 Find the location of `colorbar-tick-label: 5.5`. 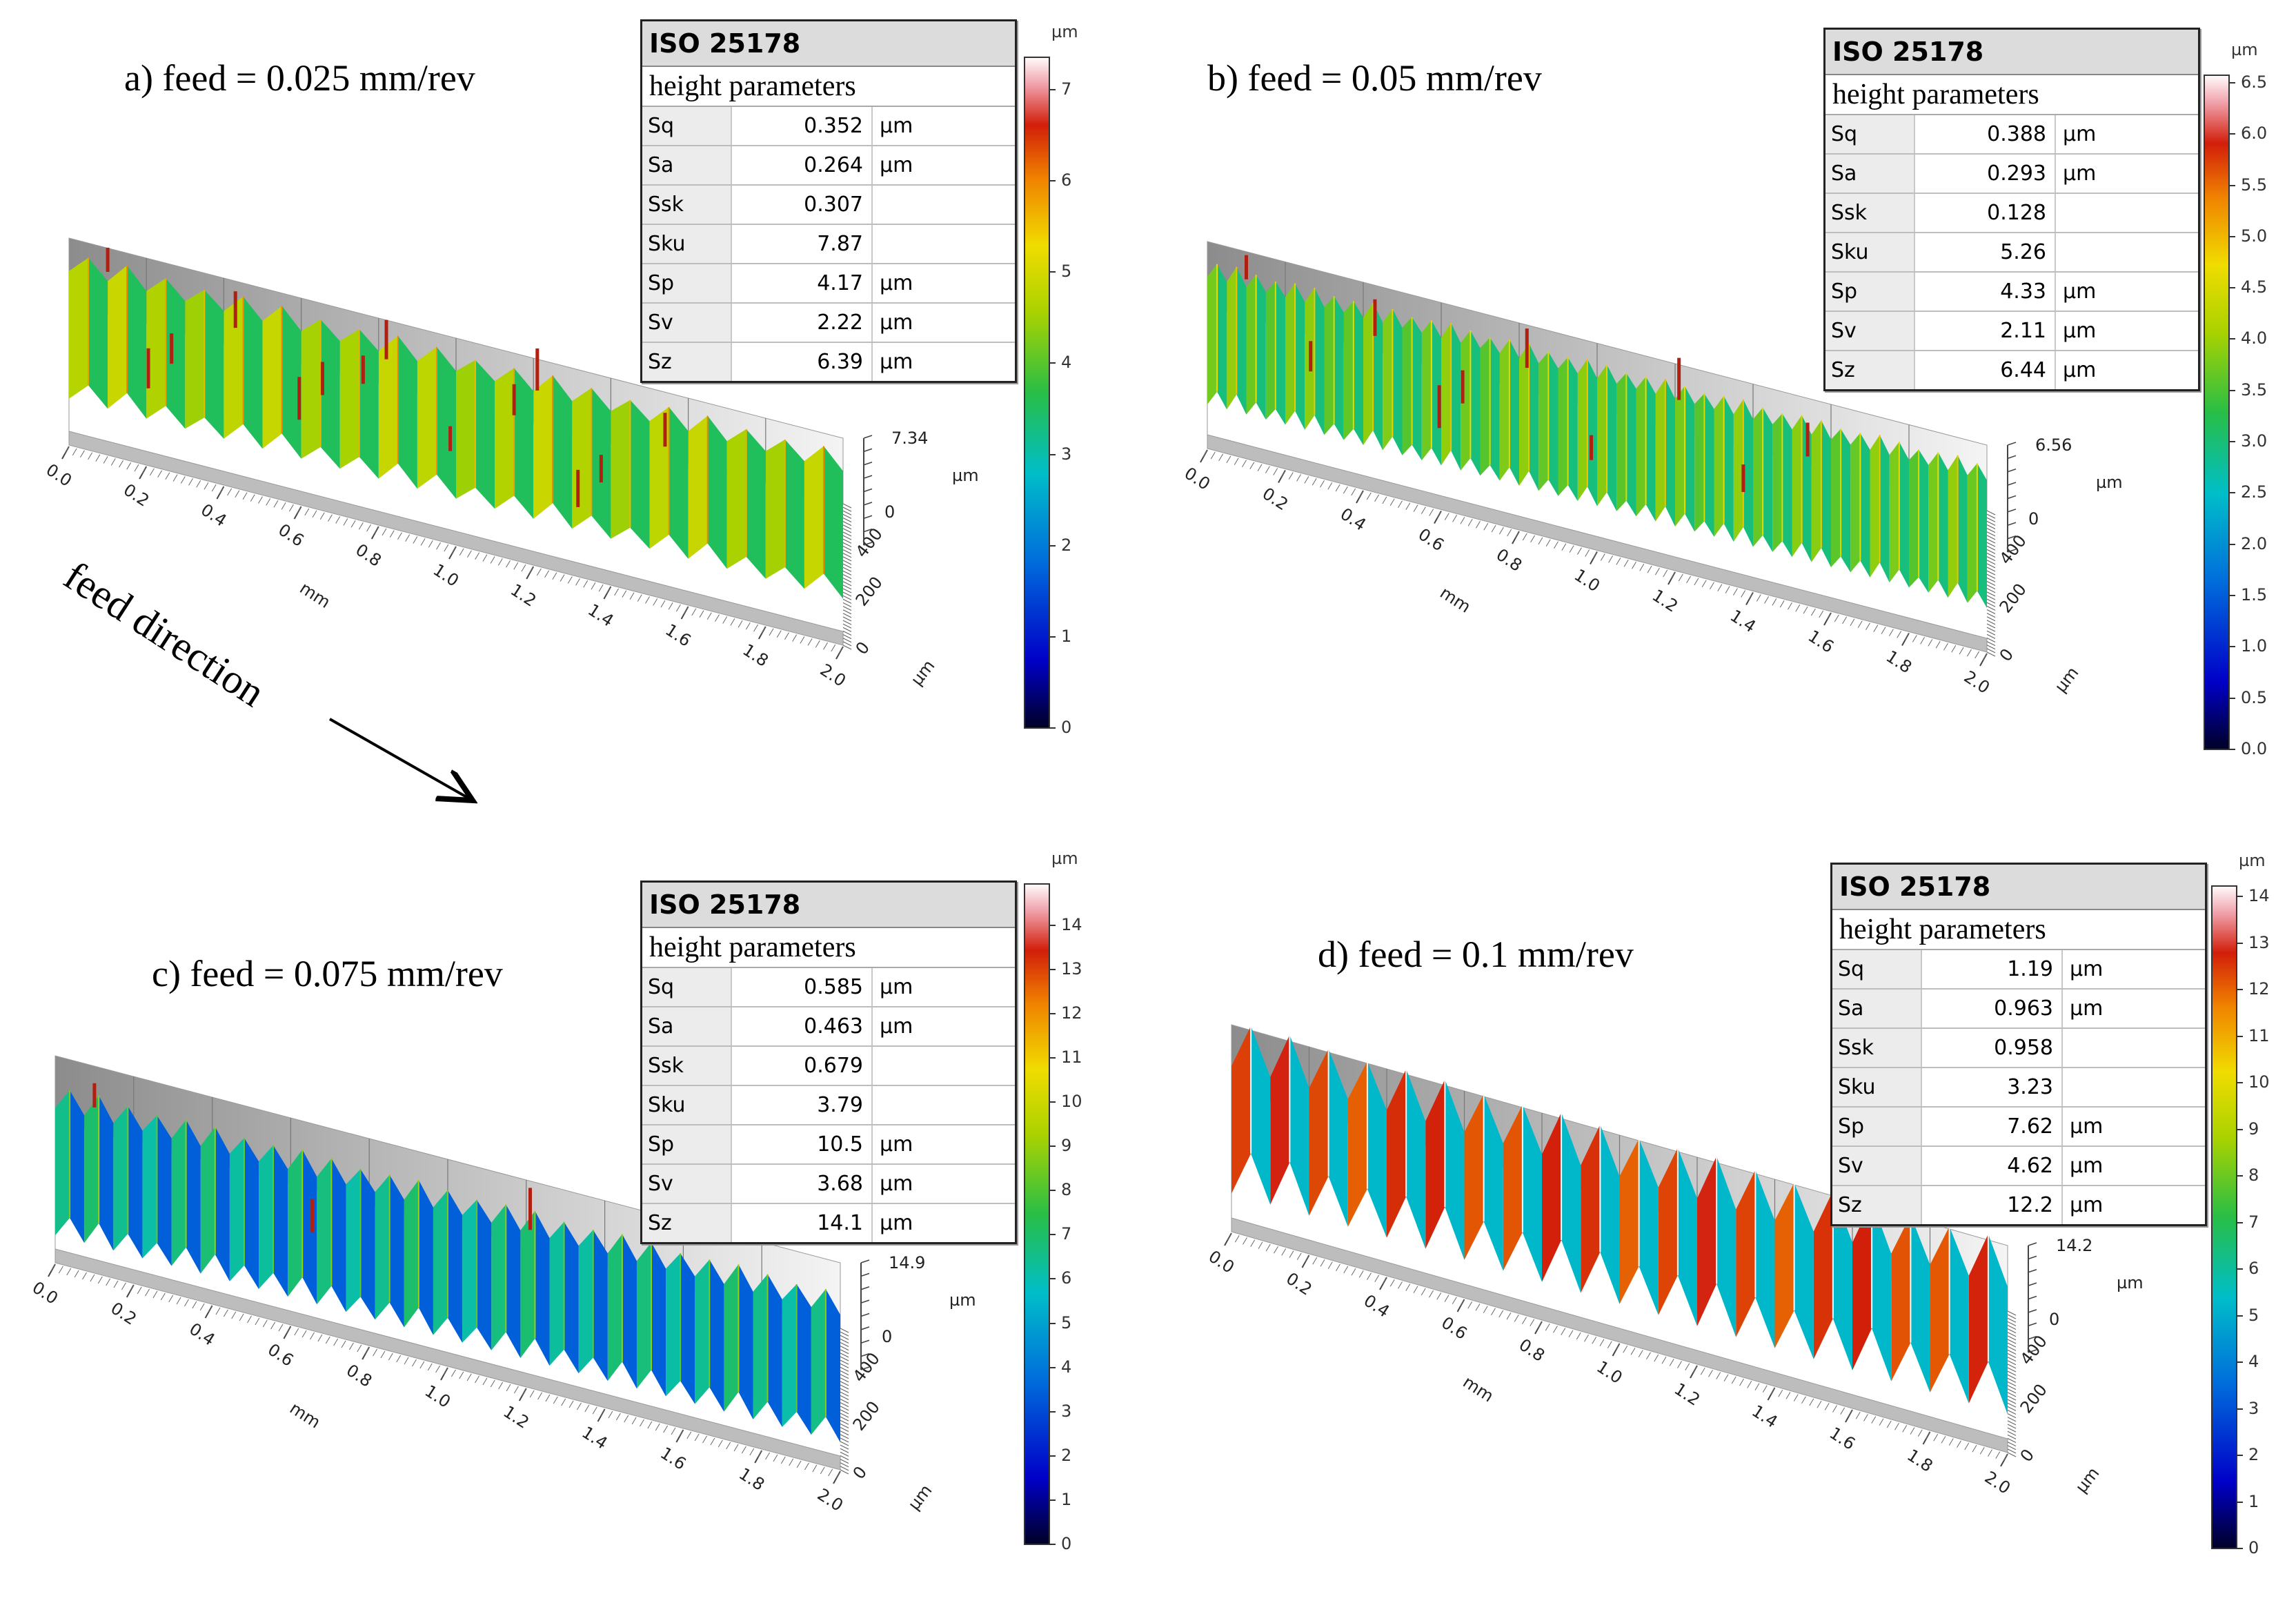

colorbar-tick-label: 5.5 is located at coordinates (2254, 185).